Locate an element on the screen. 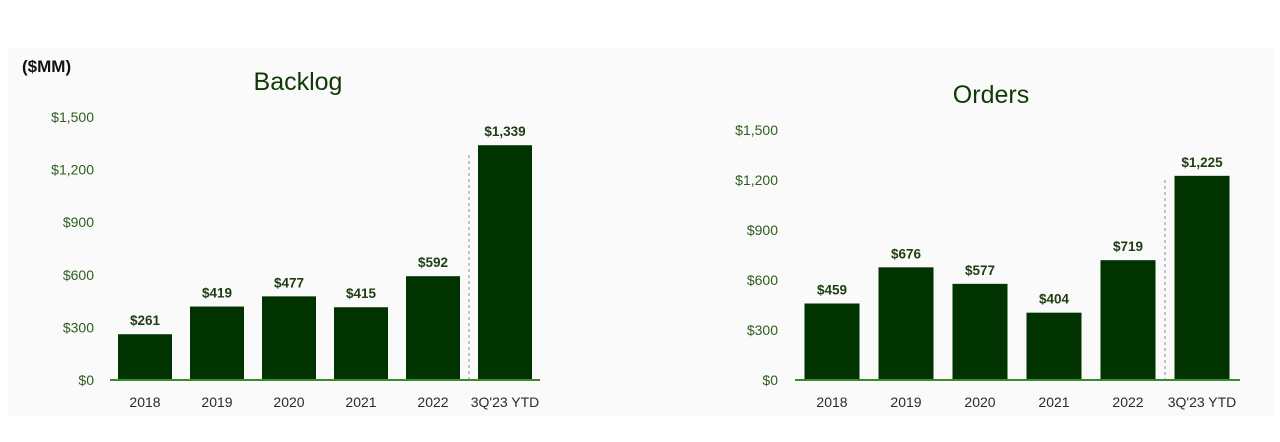  orders-data-label: $577 is located at coordinates (980, 270).